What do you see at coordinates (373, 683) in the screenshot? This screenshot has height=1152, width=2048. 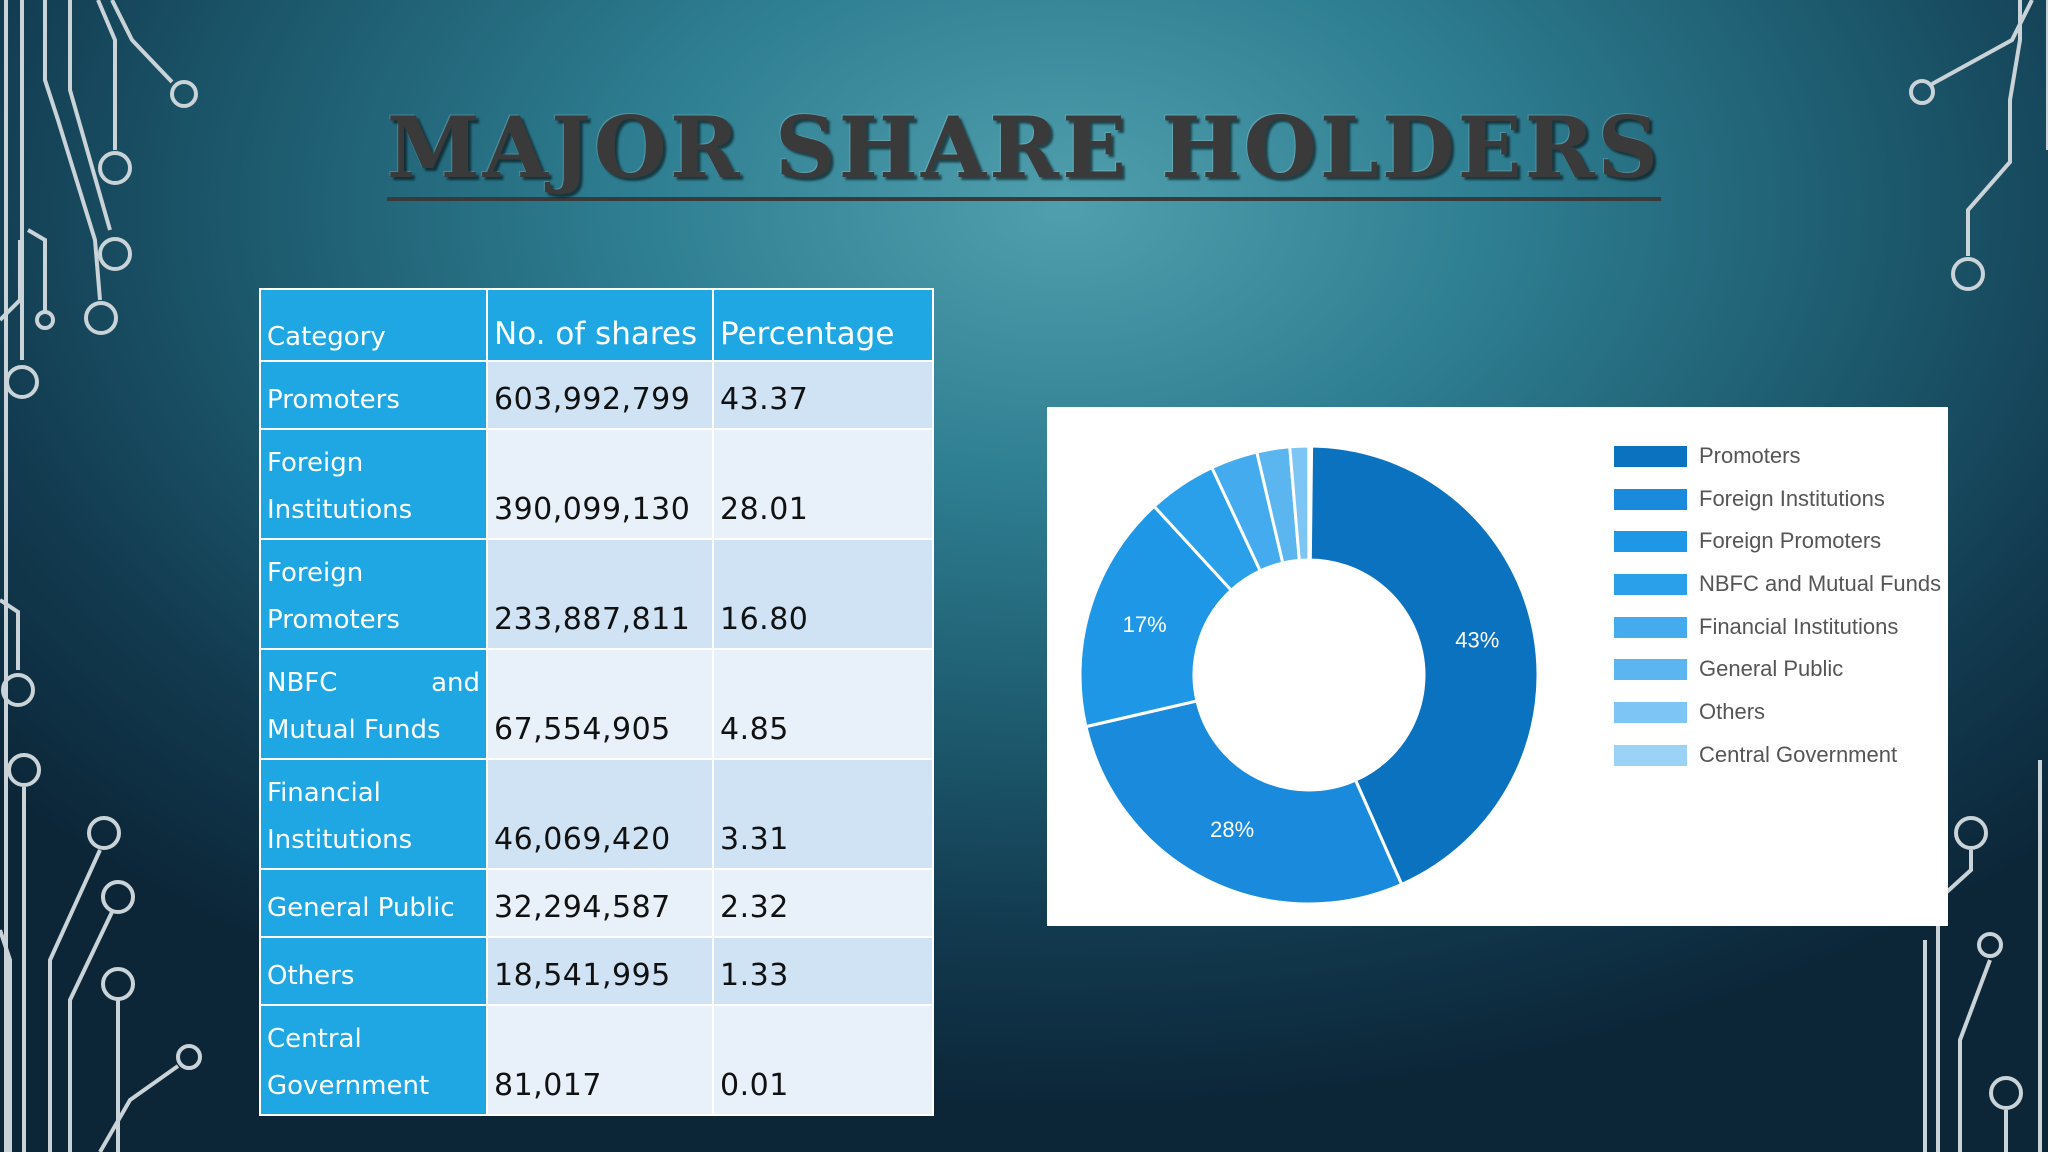 I see `category-line: NBFC and` at bounding box center [373, 683].